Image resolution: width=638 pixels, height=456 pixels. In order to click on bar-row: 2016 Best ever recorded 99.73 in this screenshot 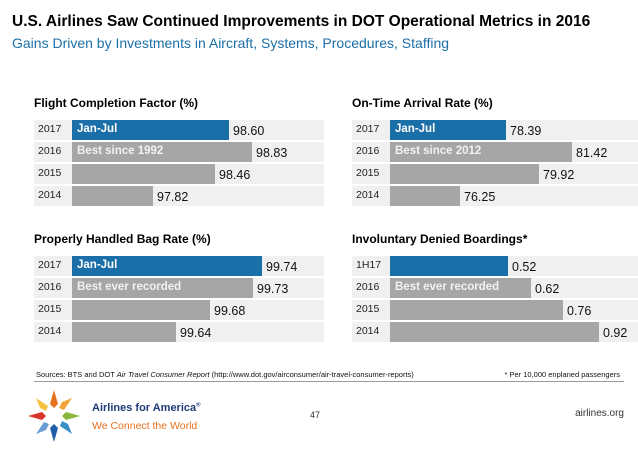, I will do `click(179, 288)`.